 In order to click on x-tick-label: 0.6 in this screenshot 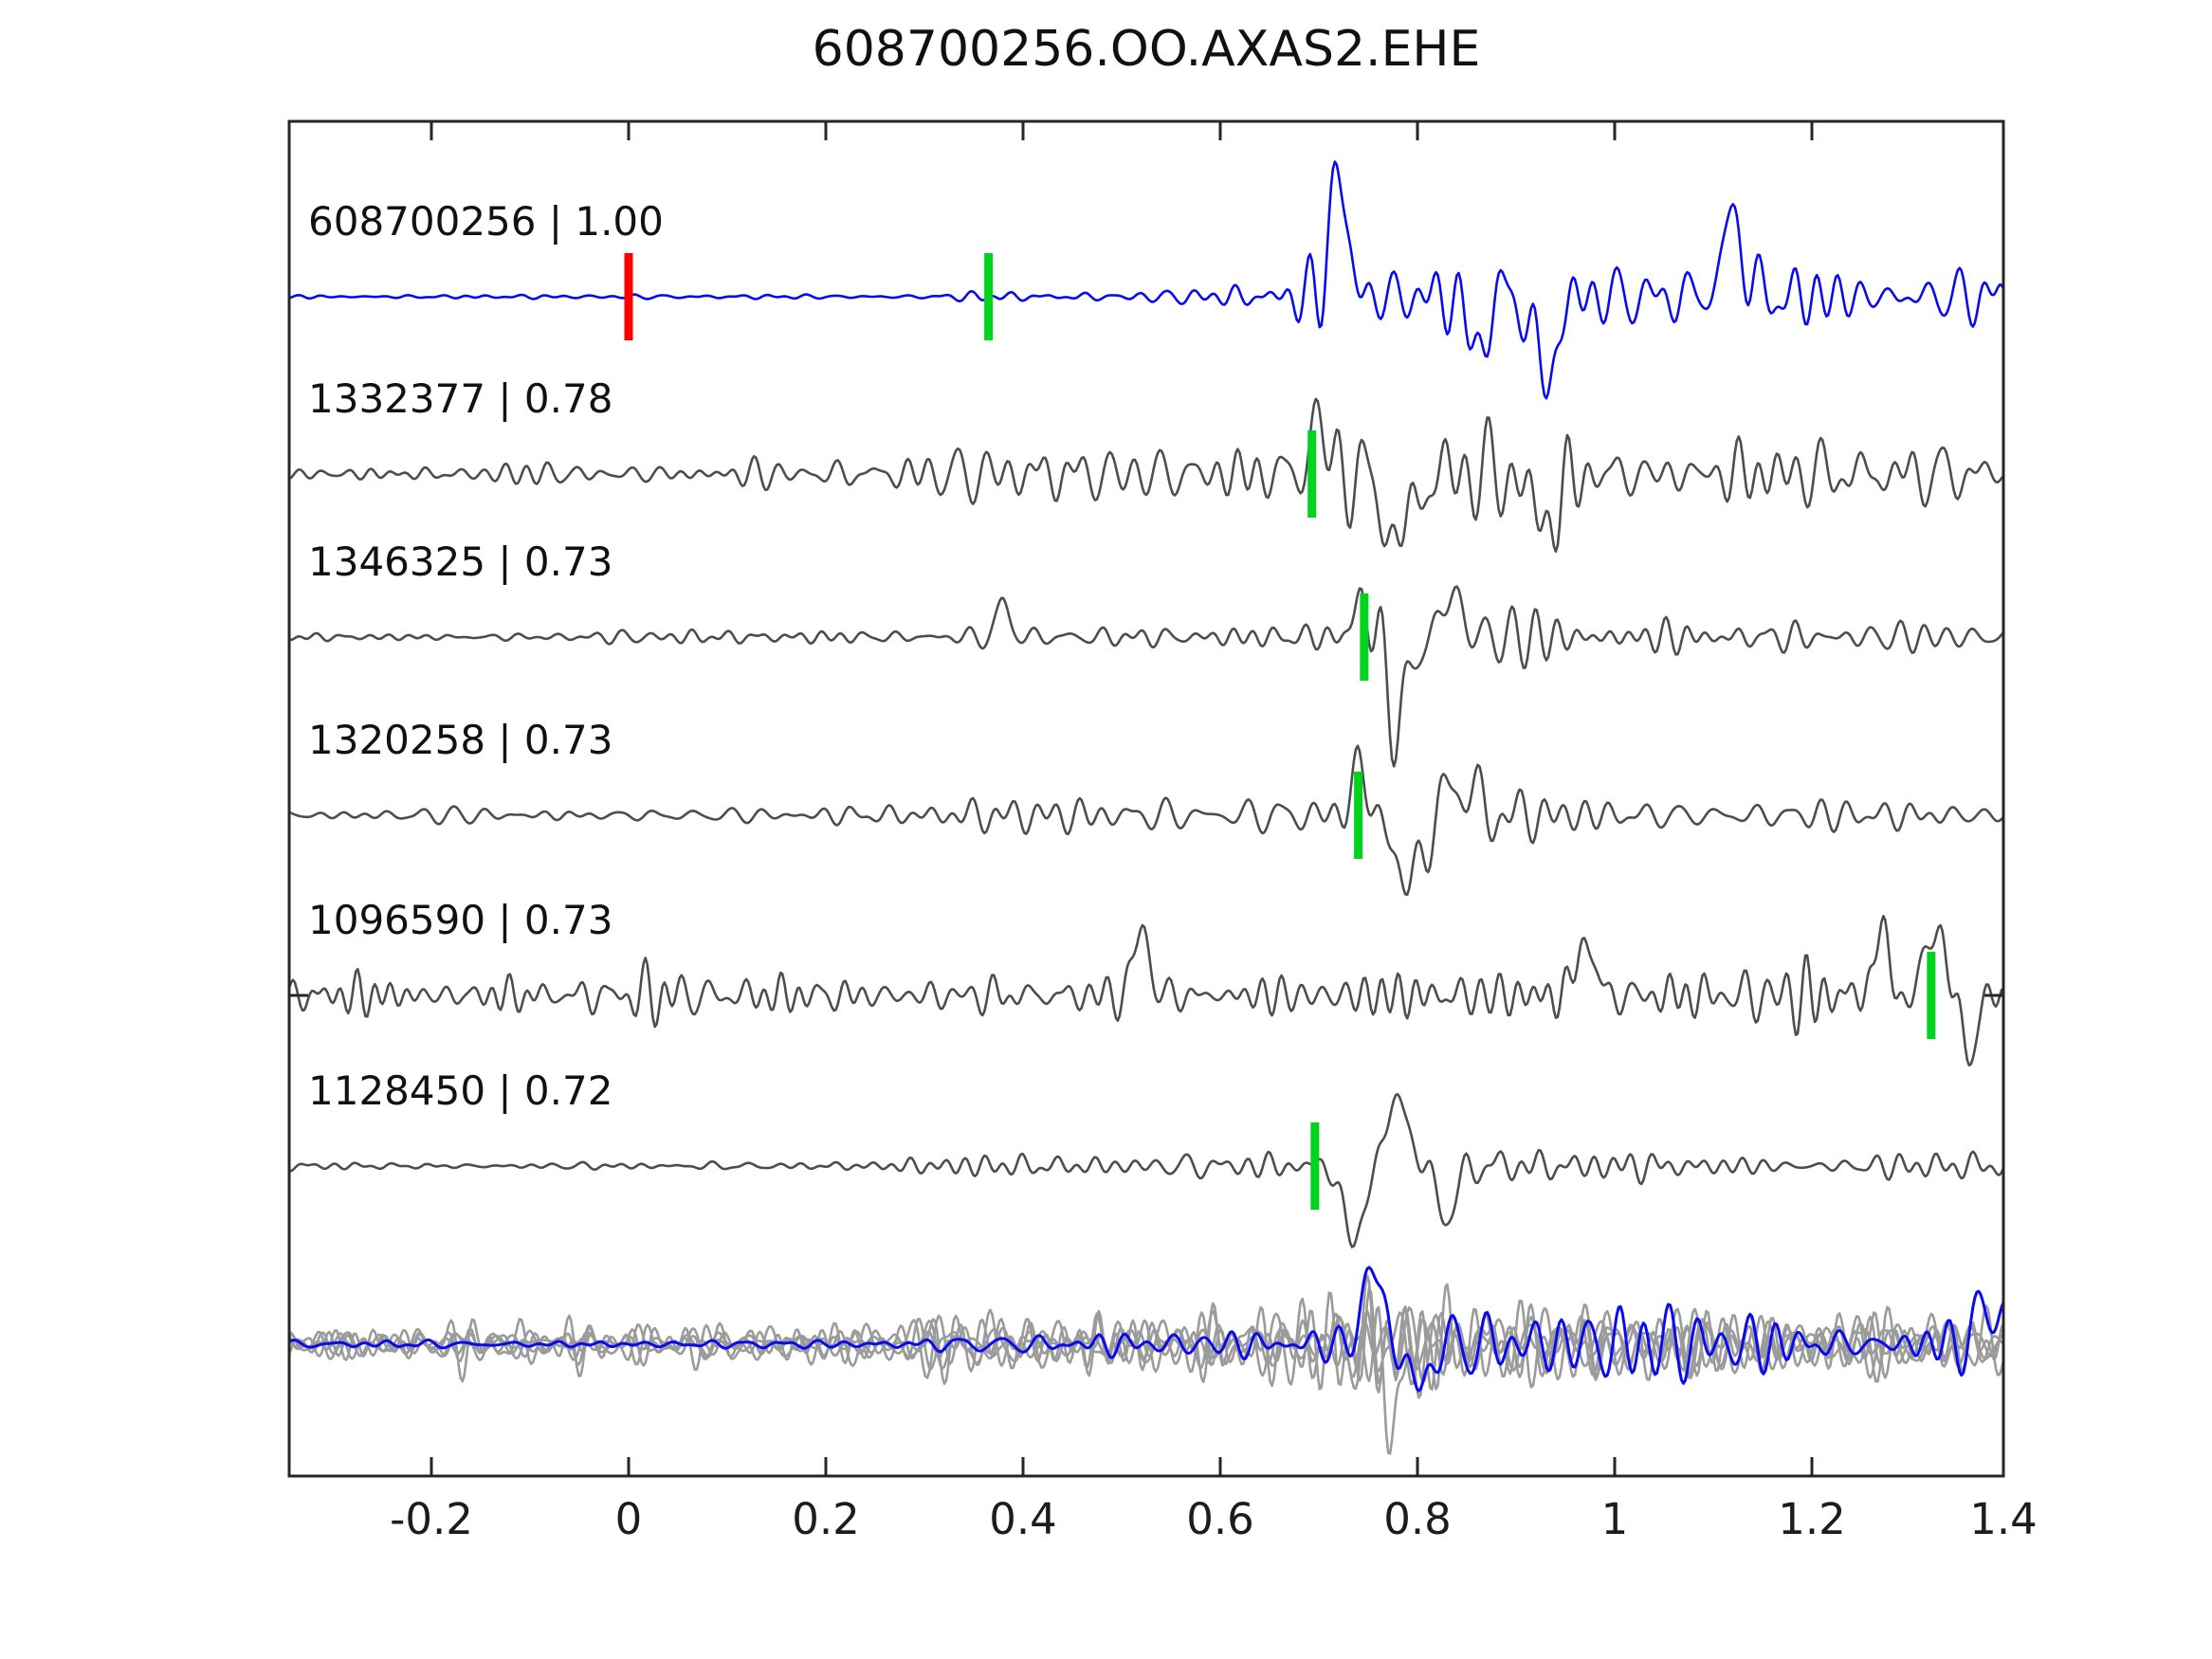, I will do `click(1220, 1519)`.